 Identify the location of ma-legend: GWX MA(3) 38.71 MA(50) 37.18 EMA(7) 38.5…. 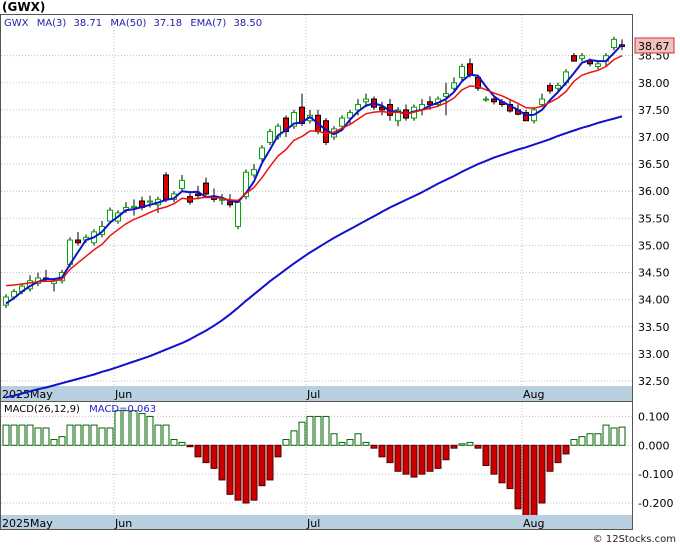
(133, 23).